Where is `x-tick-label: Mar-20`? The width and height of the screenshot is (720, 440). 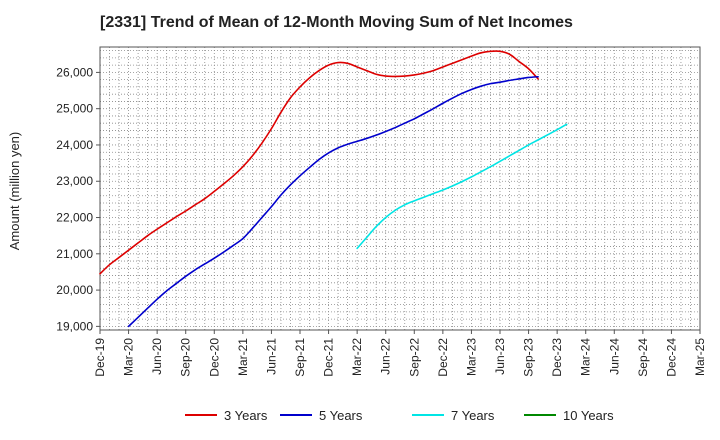
x-tick-label: Mar-20 is located at coordinates (129, 357).